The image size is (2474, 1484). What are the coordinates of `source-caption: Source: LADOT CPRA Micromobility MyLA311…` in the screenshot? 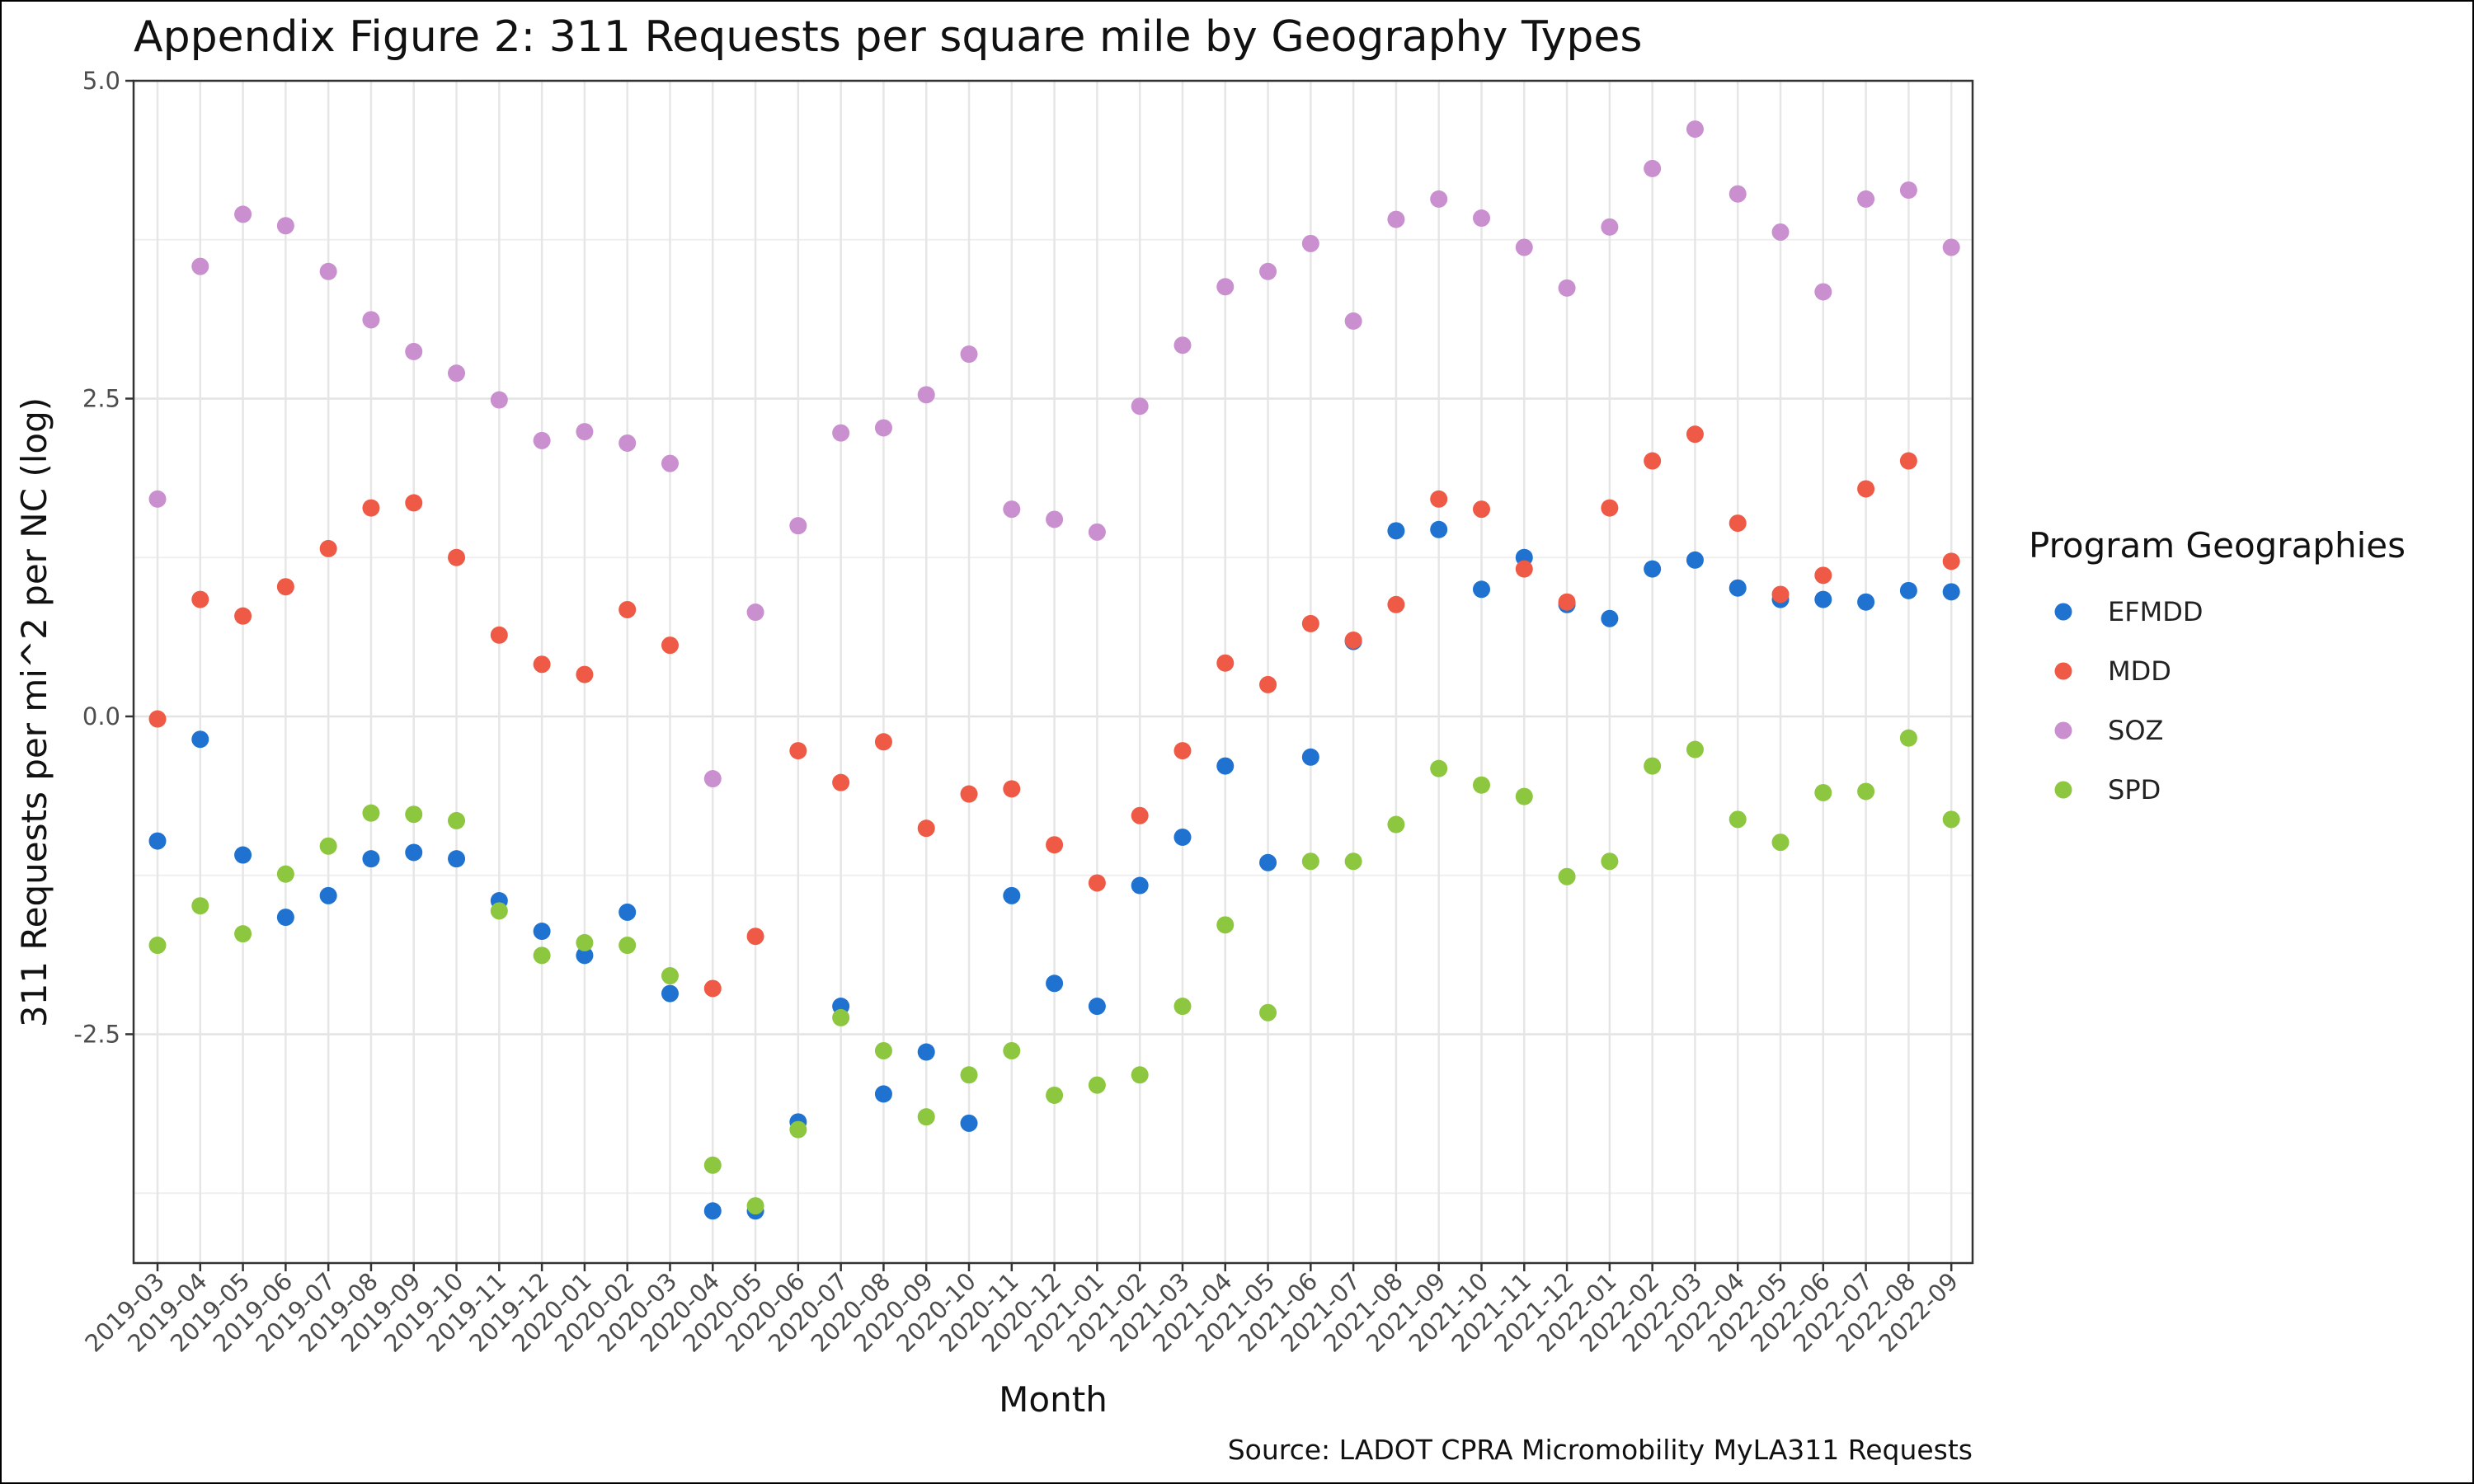 It's located at (1600, 1450).